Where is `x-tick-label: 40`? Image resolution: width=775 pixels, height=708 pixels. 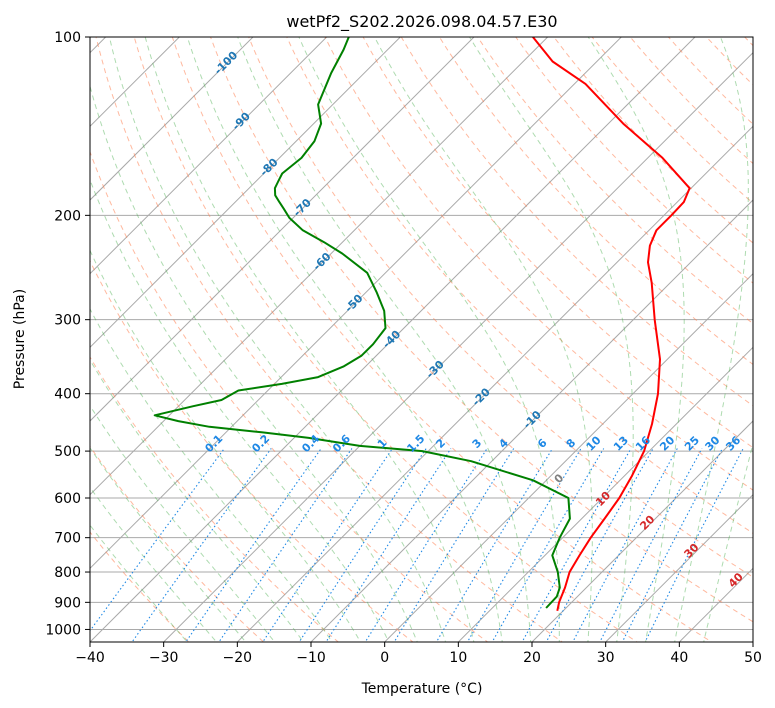 x-tick-label: 40 is located at coordinates (679, 658).